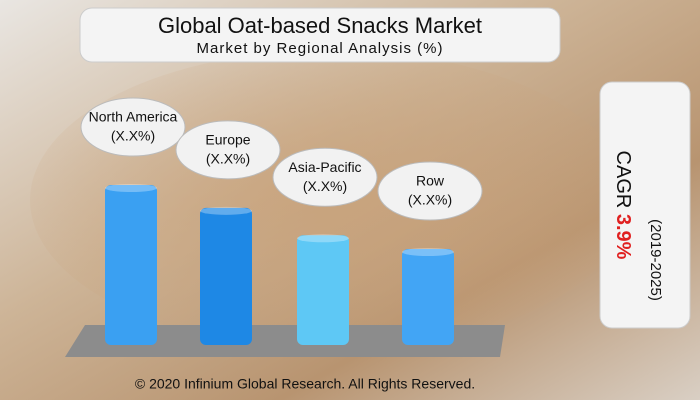 The width and height of the screenshot is (700, 400). I want to click on chart-subtitle: Market by Regional Analysis (%), so click(320, 48).